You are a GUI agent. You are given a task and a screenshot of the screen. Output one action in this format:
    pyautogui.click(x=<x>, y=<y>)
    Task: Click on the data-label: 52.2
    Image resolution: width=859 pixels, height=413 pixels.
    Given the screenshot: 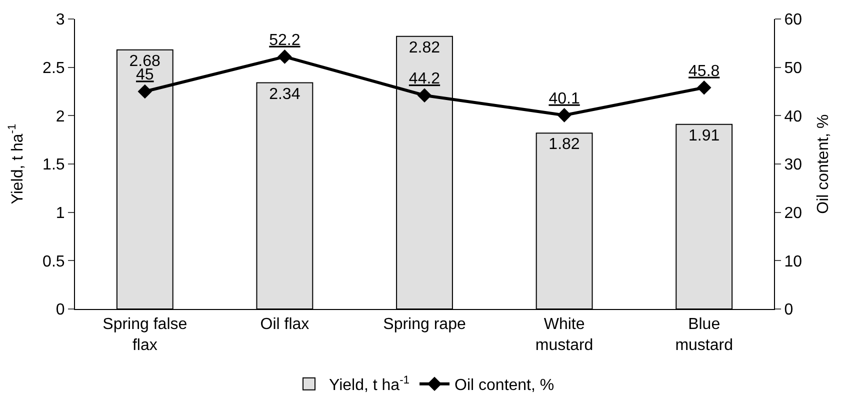 What is the action you would take?
    pyautogui.click(x=284, y=40)
    